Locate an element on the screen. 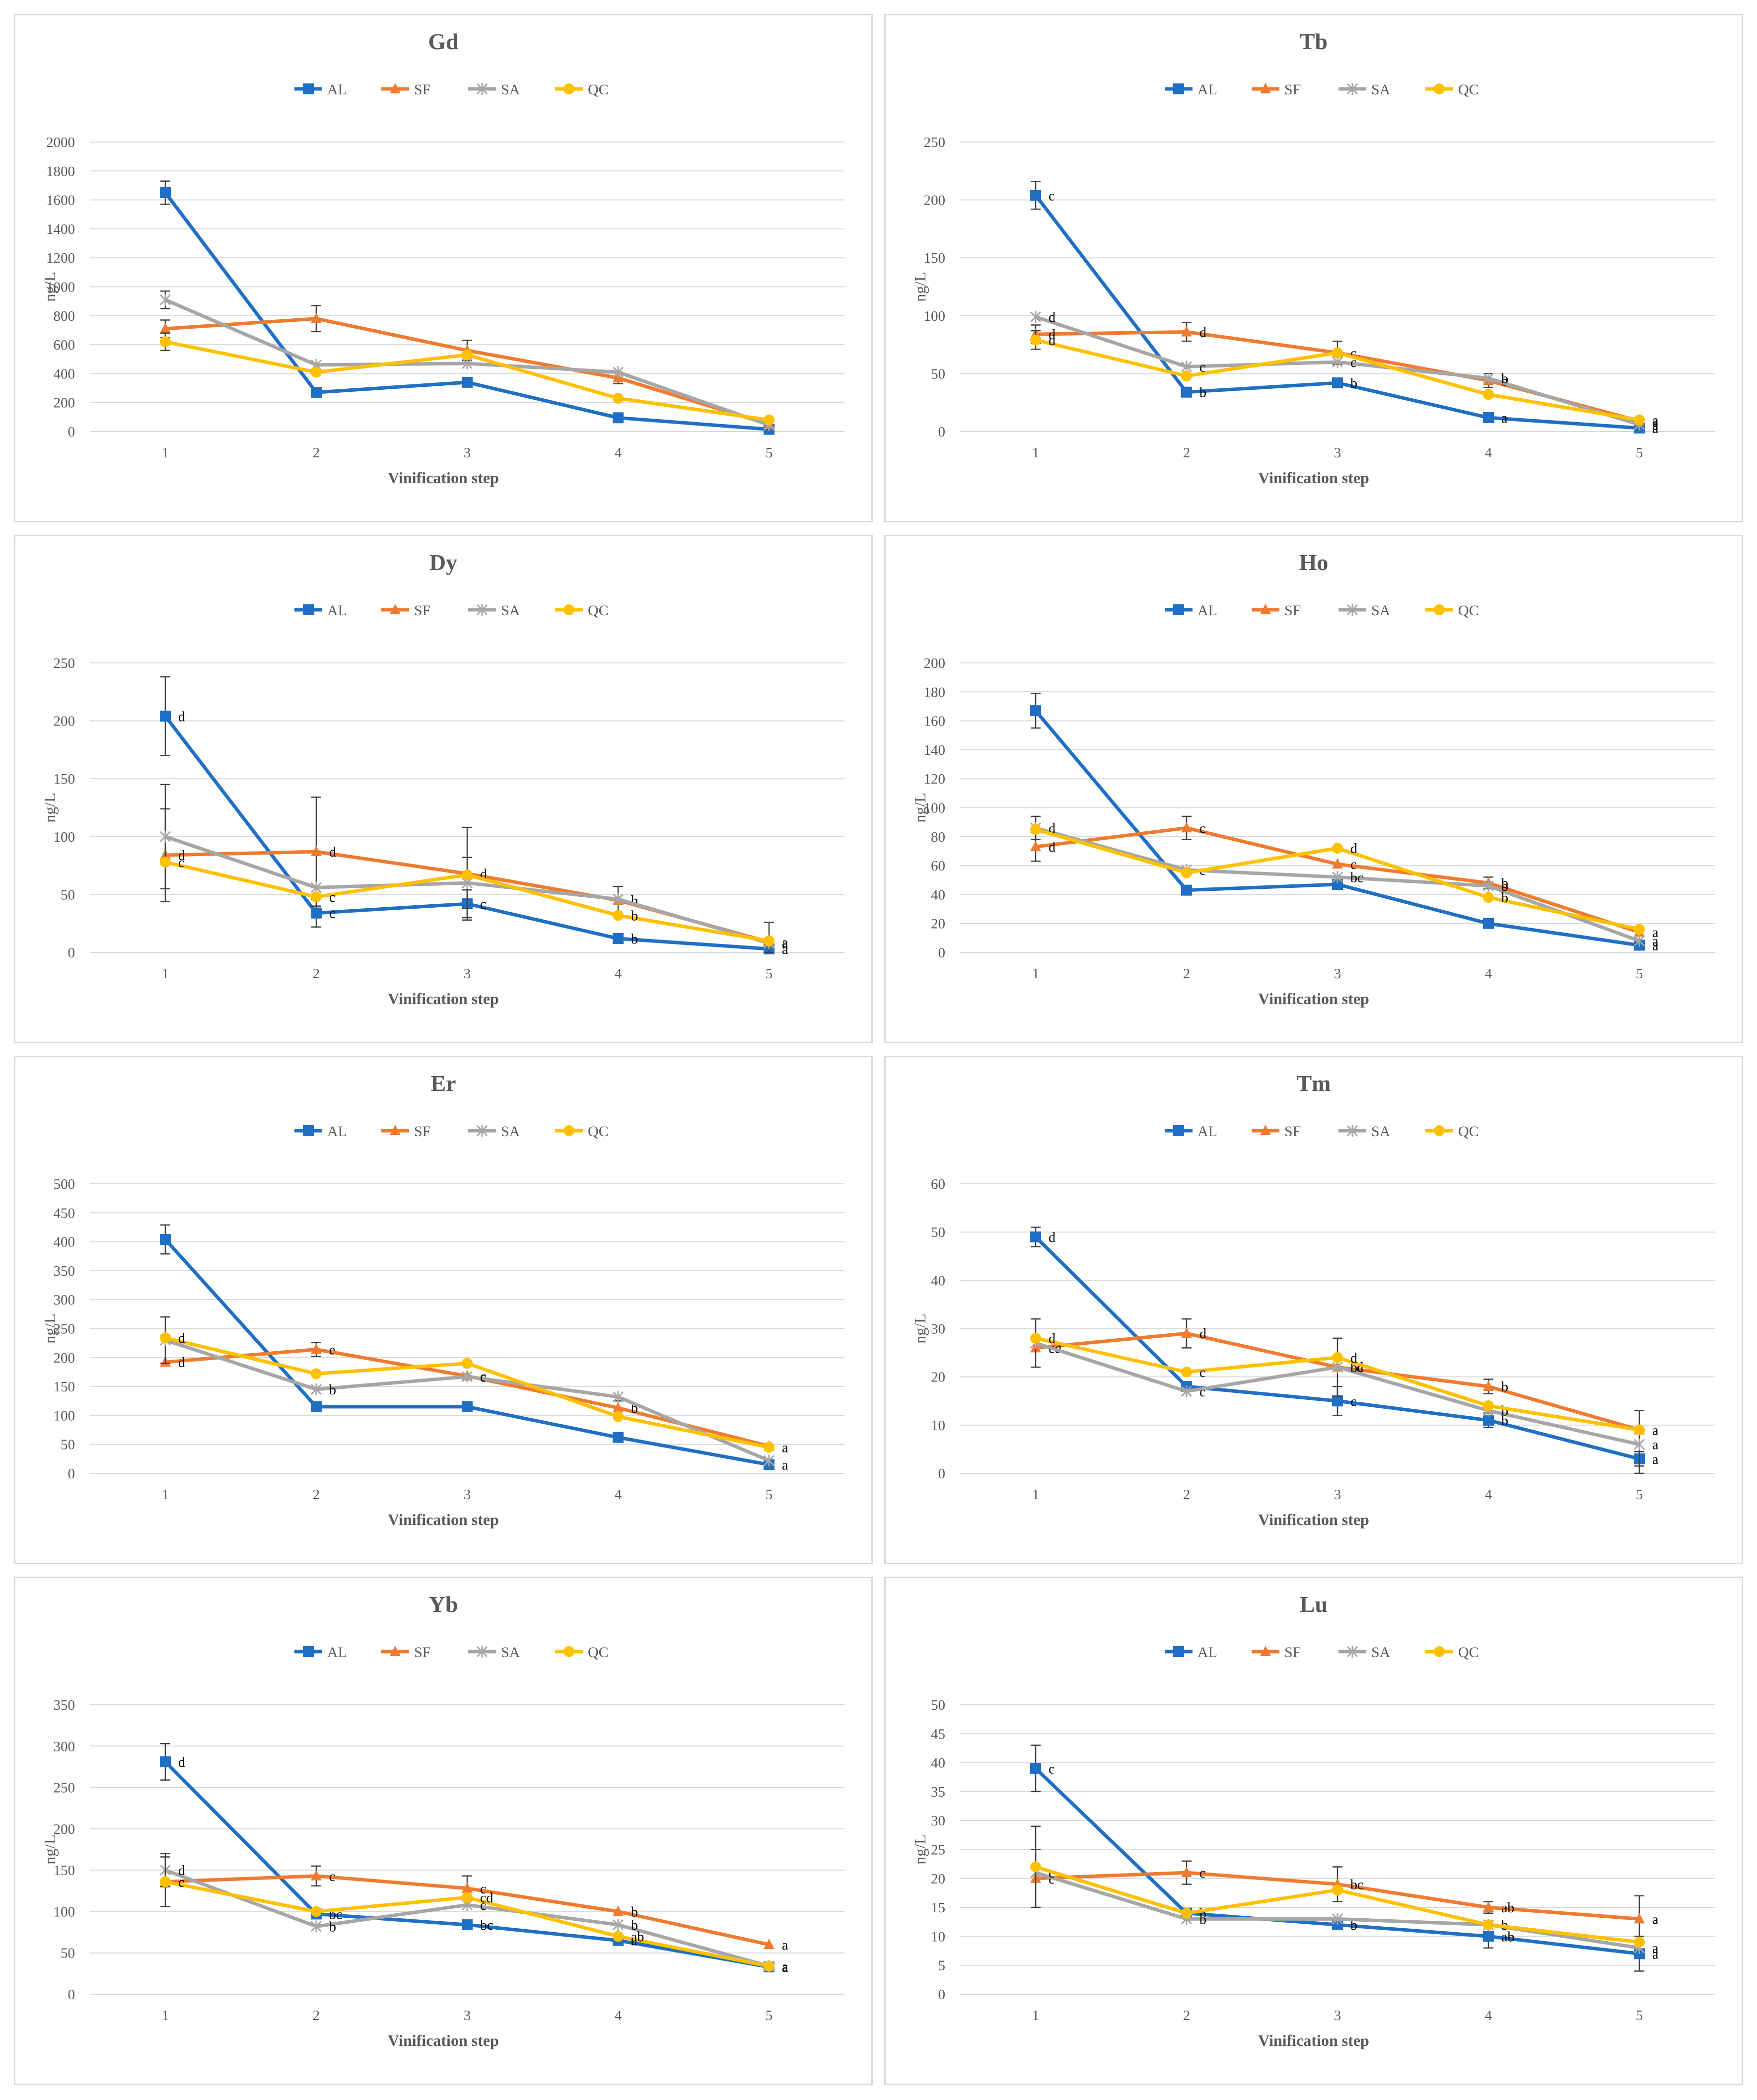  y-tick-label: 500 is located at coordinates (65, 1184).